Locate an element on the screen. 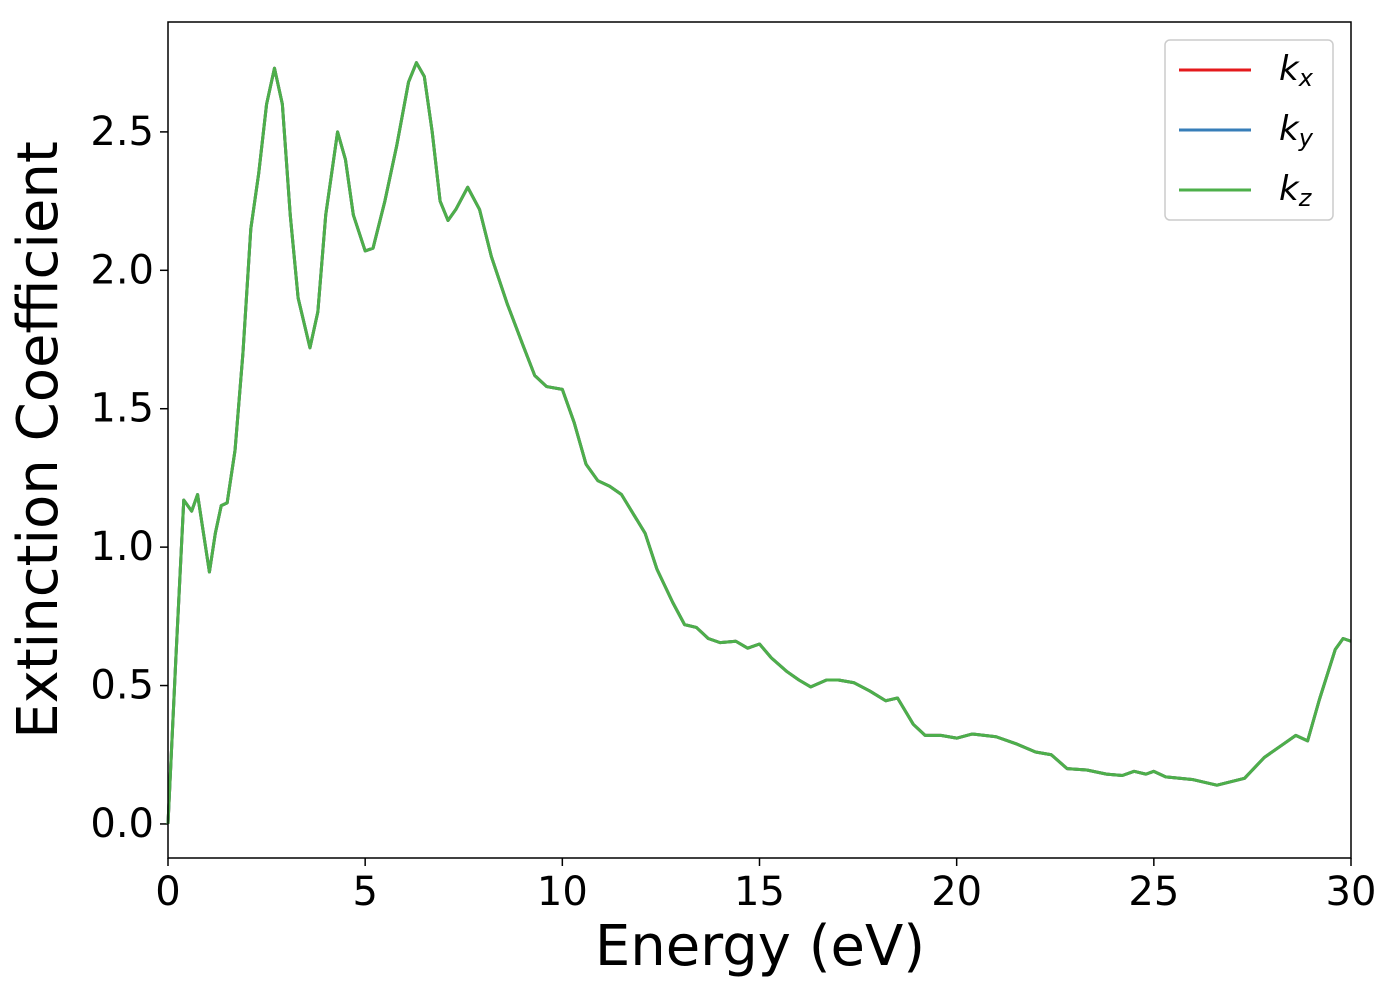 Image resolution: width=1400 pixels, height=1000 pixels. y-tick-label: 0.5 is located at coordinates (122, 686).